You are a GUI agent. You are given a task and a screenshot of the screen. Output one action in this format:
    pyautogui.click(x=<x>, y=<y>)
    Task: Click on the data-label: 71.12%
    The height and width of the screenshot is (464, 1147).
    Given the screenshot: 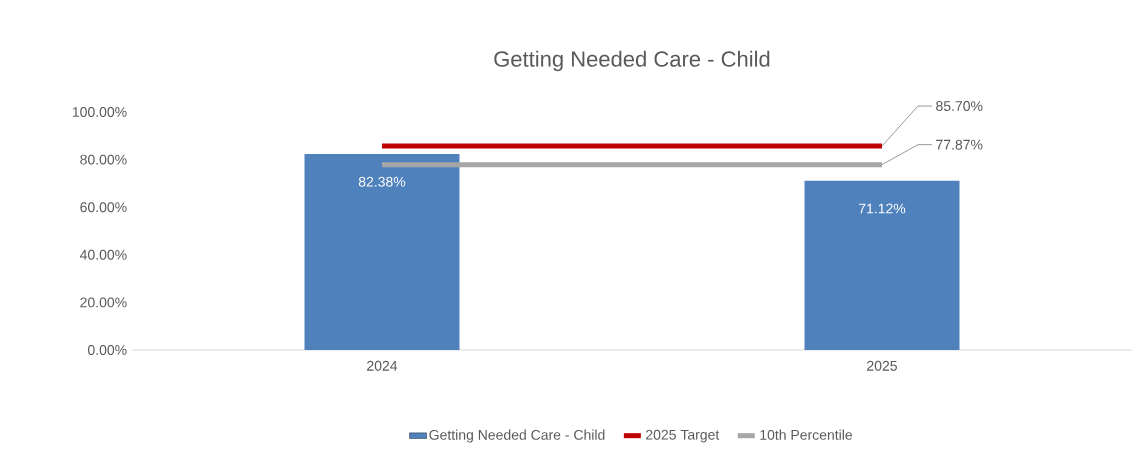 What is the action you would take?
    pyautogui.click(x=882, y=208)
    